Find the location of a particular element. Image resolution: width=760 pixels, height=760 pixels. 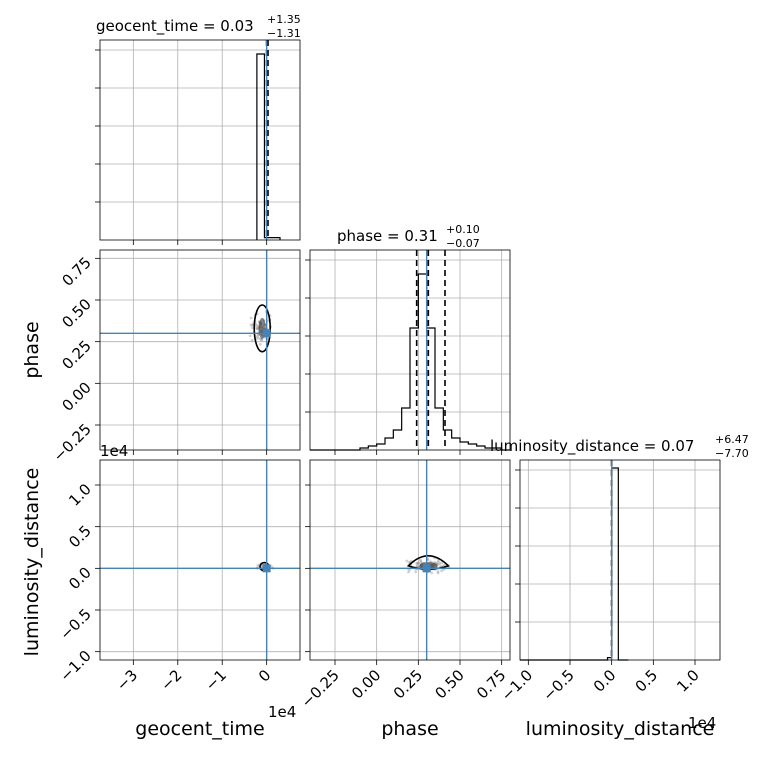

title-phase-prefix: phase = is located at coordinates (370, 236).